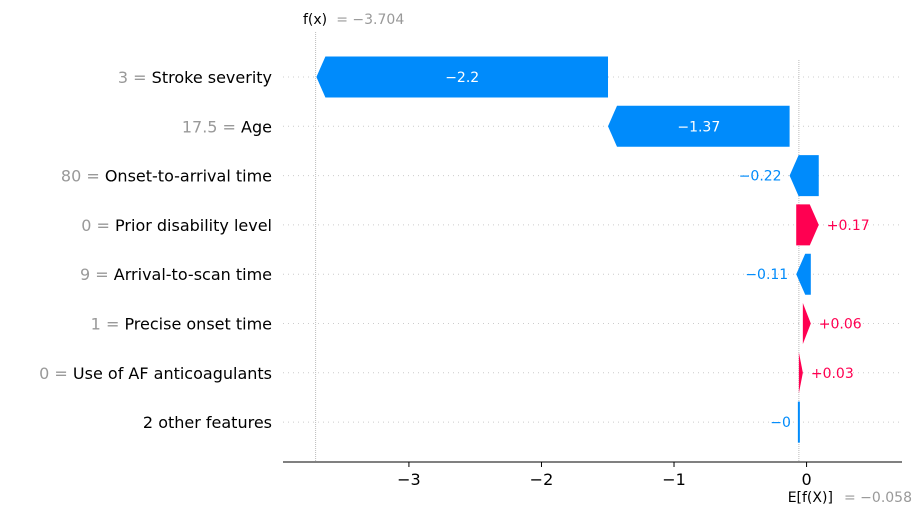  Describe the element at coordinates (83, 176) in the screenshot. I see `feature-value: 80 =` at that location.